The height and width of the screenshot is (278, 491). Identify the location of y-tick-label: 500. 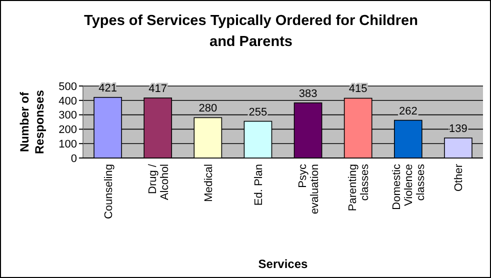
(67, 86).